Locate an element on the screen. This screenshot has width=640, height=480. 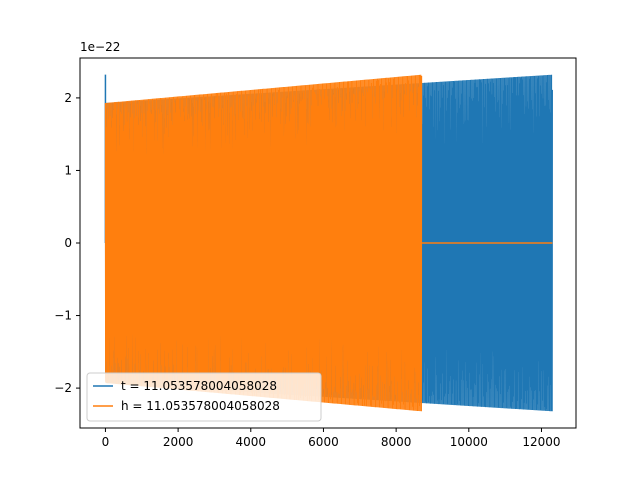
x-tick-label: 10000 is located at coordinates (469, 442).